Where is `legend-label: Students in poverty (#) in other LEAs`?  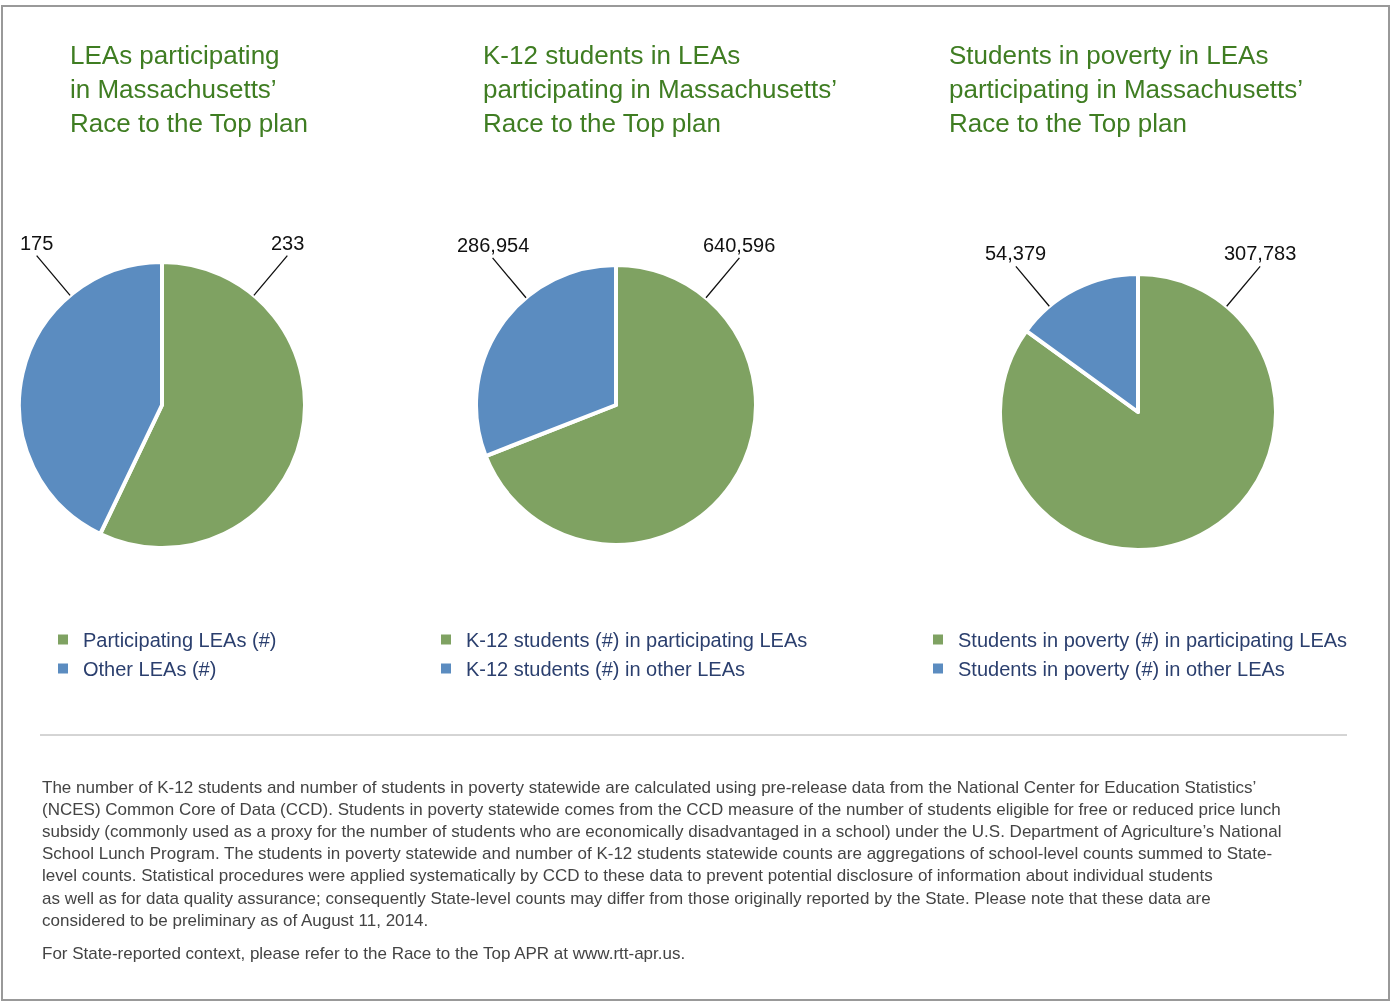
legend-label: Students in poverty (#) in other LEAs is located at coordinates (1121, 669).